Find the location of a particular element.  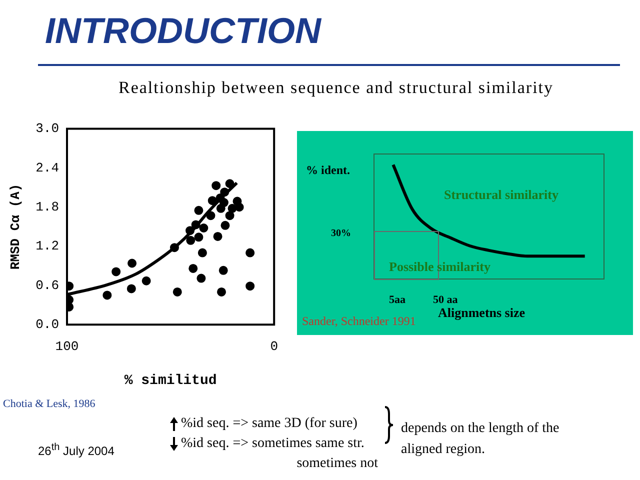

y-axis-title: % ident. is located at coordinates (328, 170).